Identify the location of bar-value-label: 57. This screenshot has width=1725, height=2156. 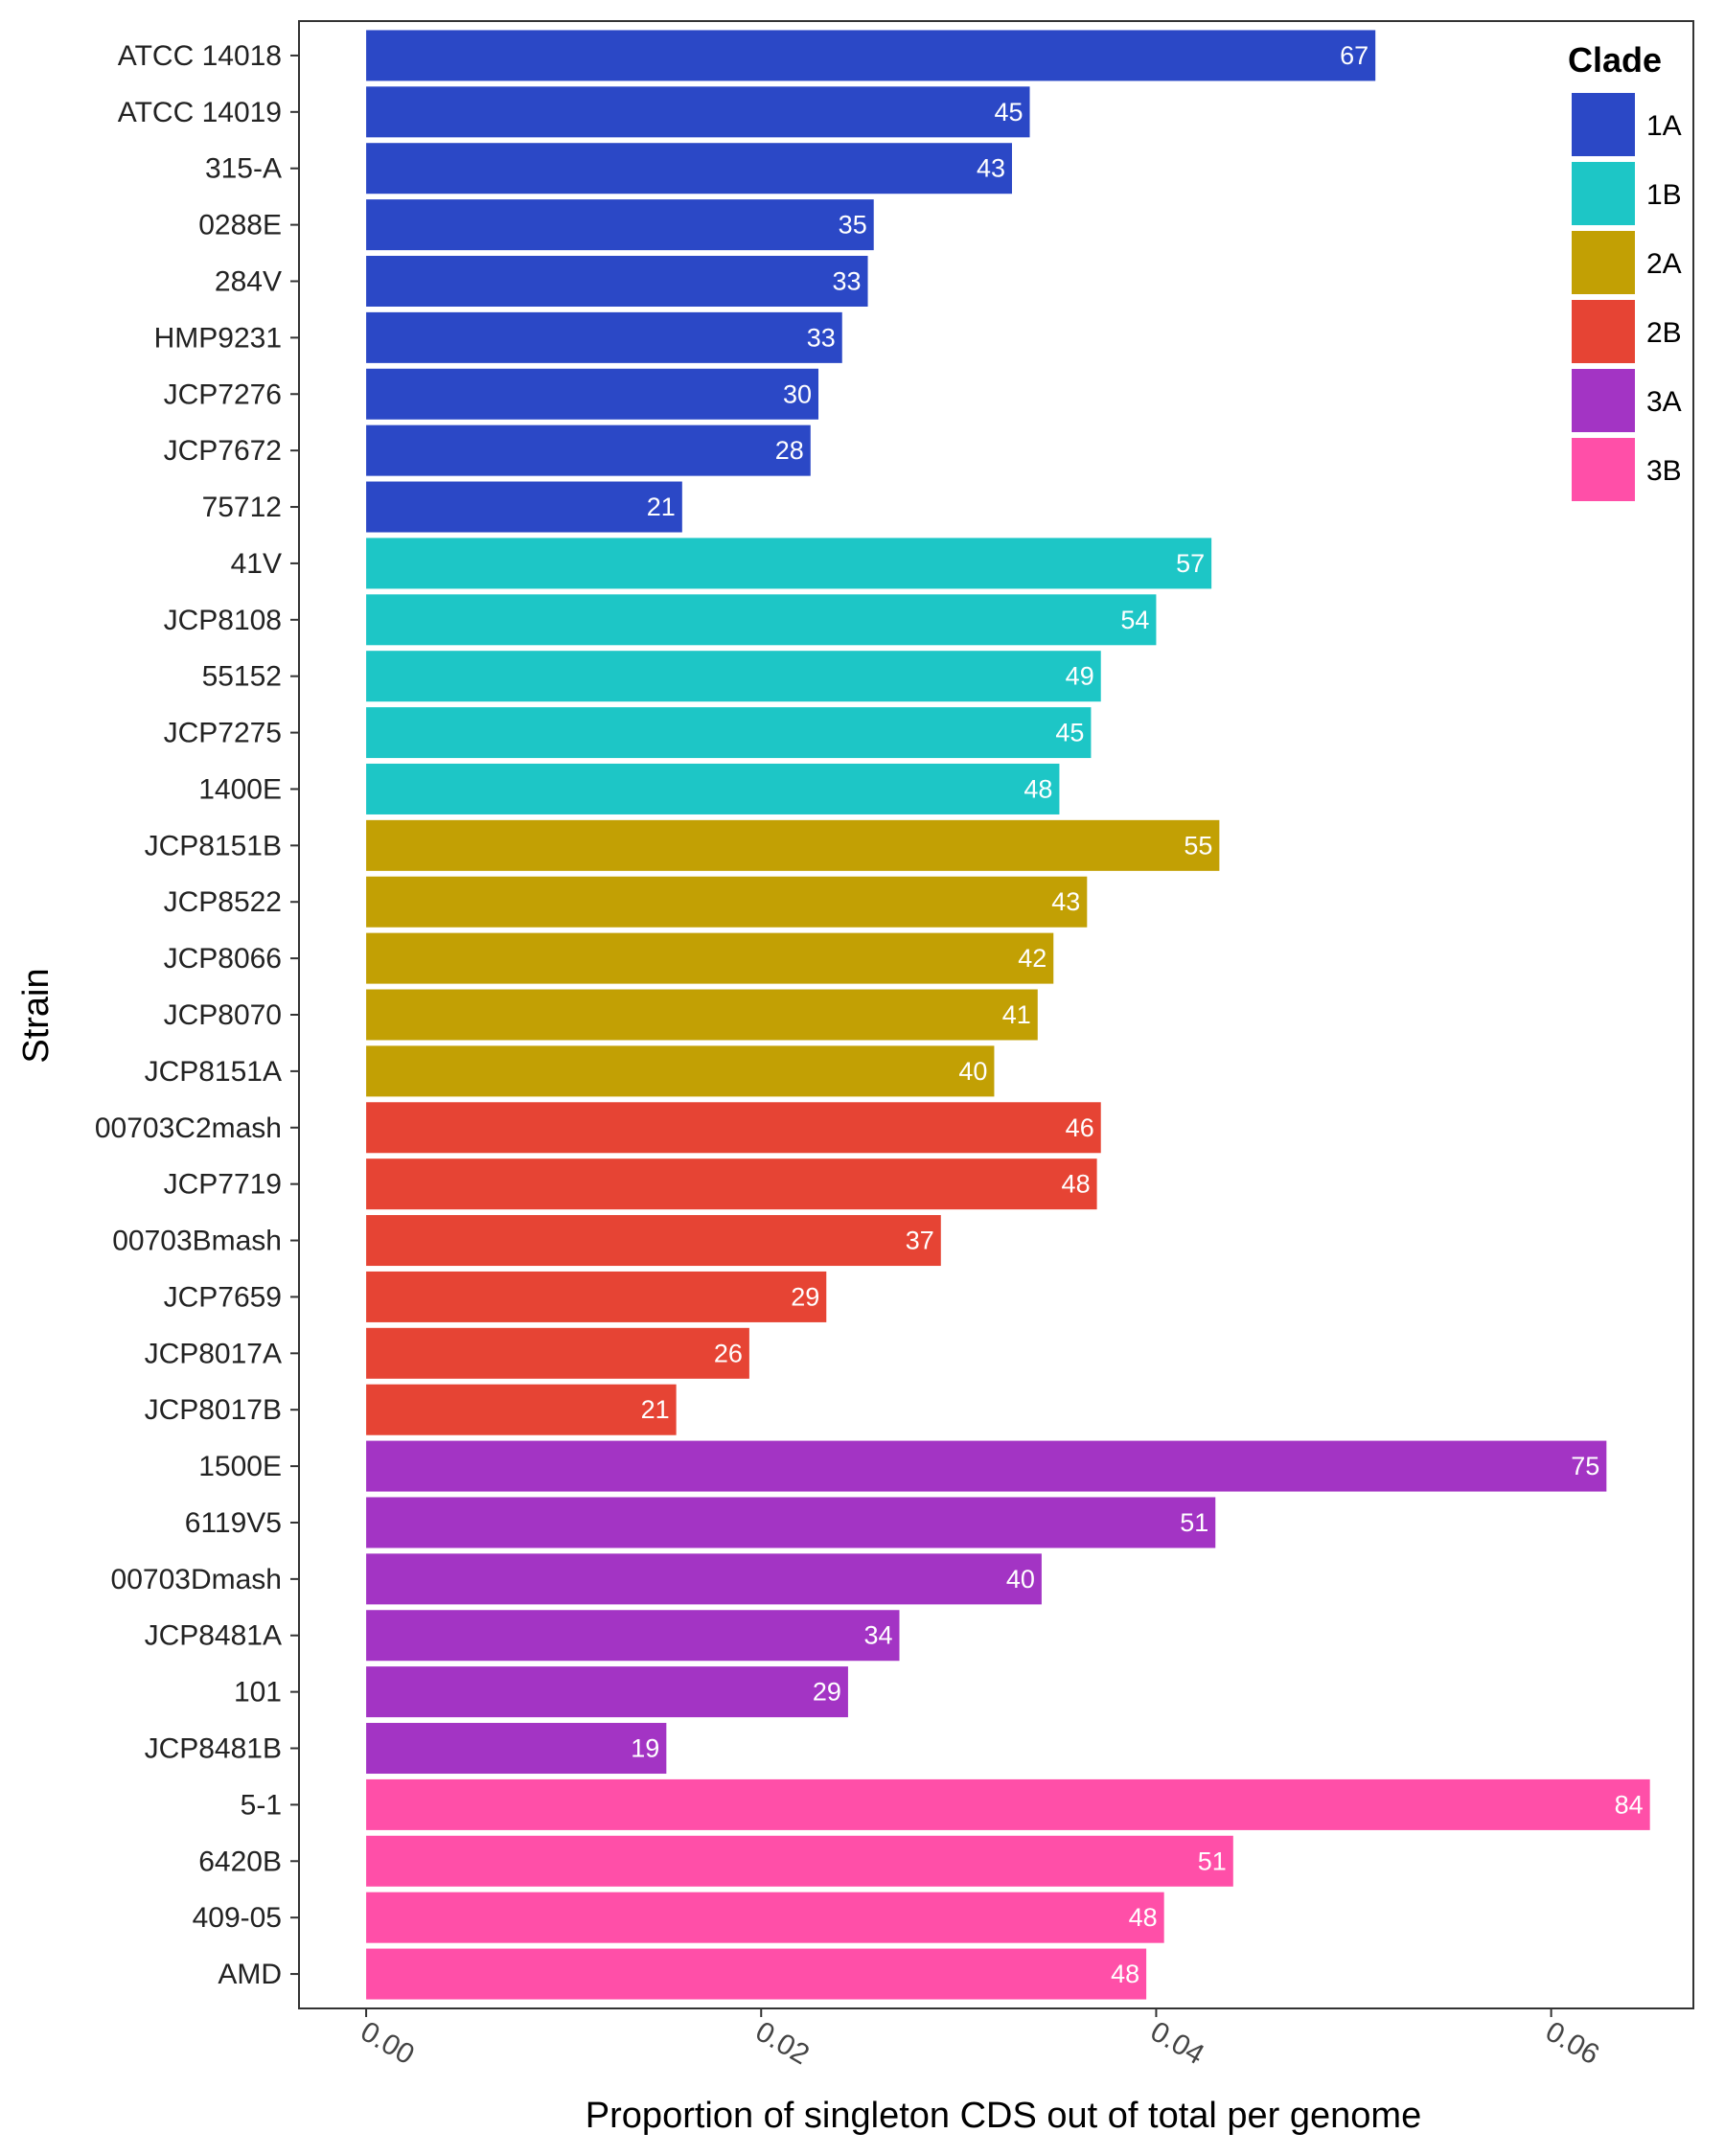
(1190, 563).